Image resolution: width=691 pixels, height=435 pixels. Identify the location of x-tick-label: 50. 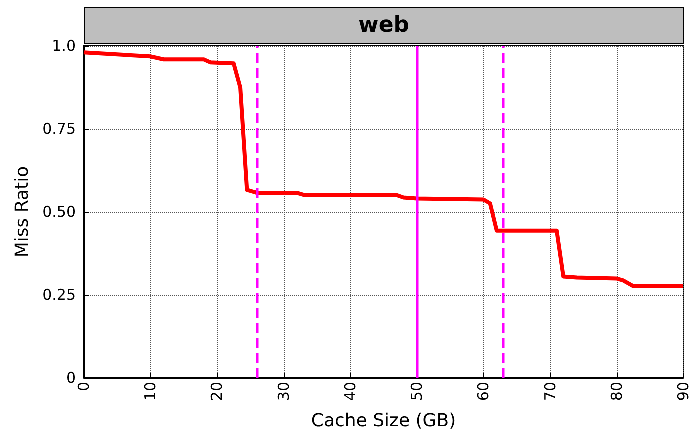
(417, 392).